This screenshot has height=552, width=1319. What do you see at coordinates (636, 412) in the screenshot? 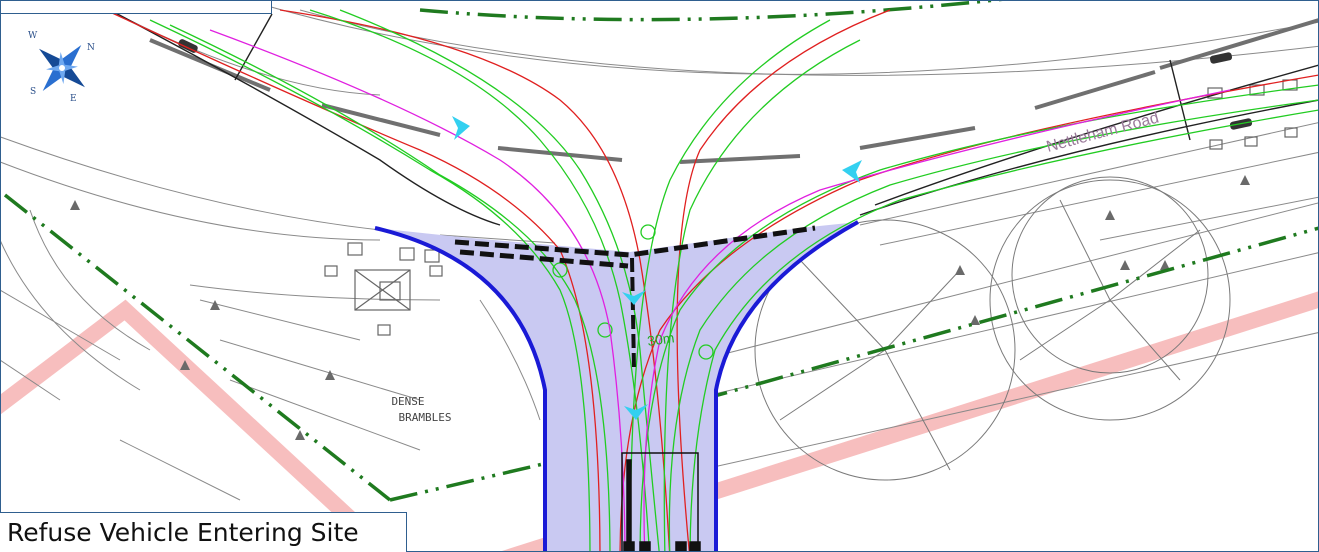
I see `arrow-into-site-lower` at bounding box center [636, 412].